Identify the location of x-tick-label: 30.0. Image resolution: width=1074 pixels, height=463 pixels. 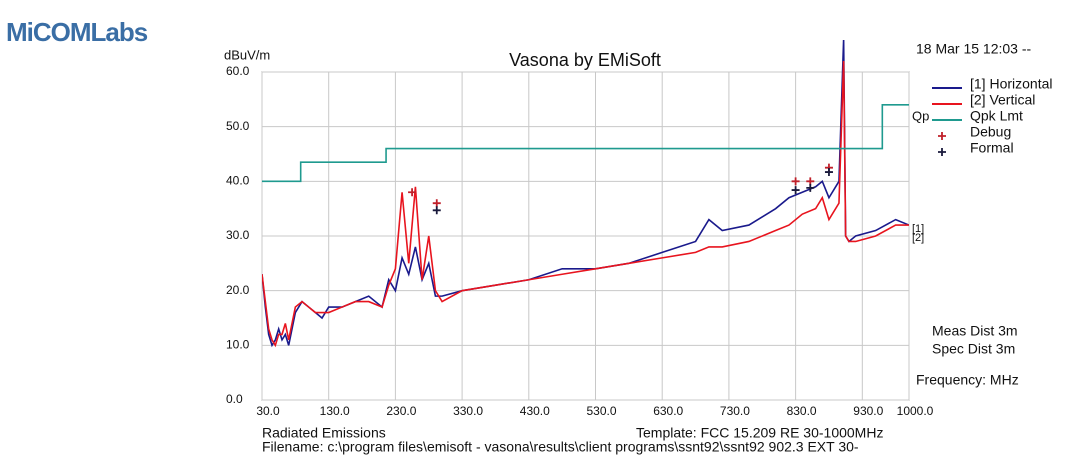
(268, 411).